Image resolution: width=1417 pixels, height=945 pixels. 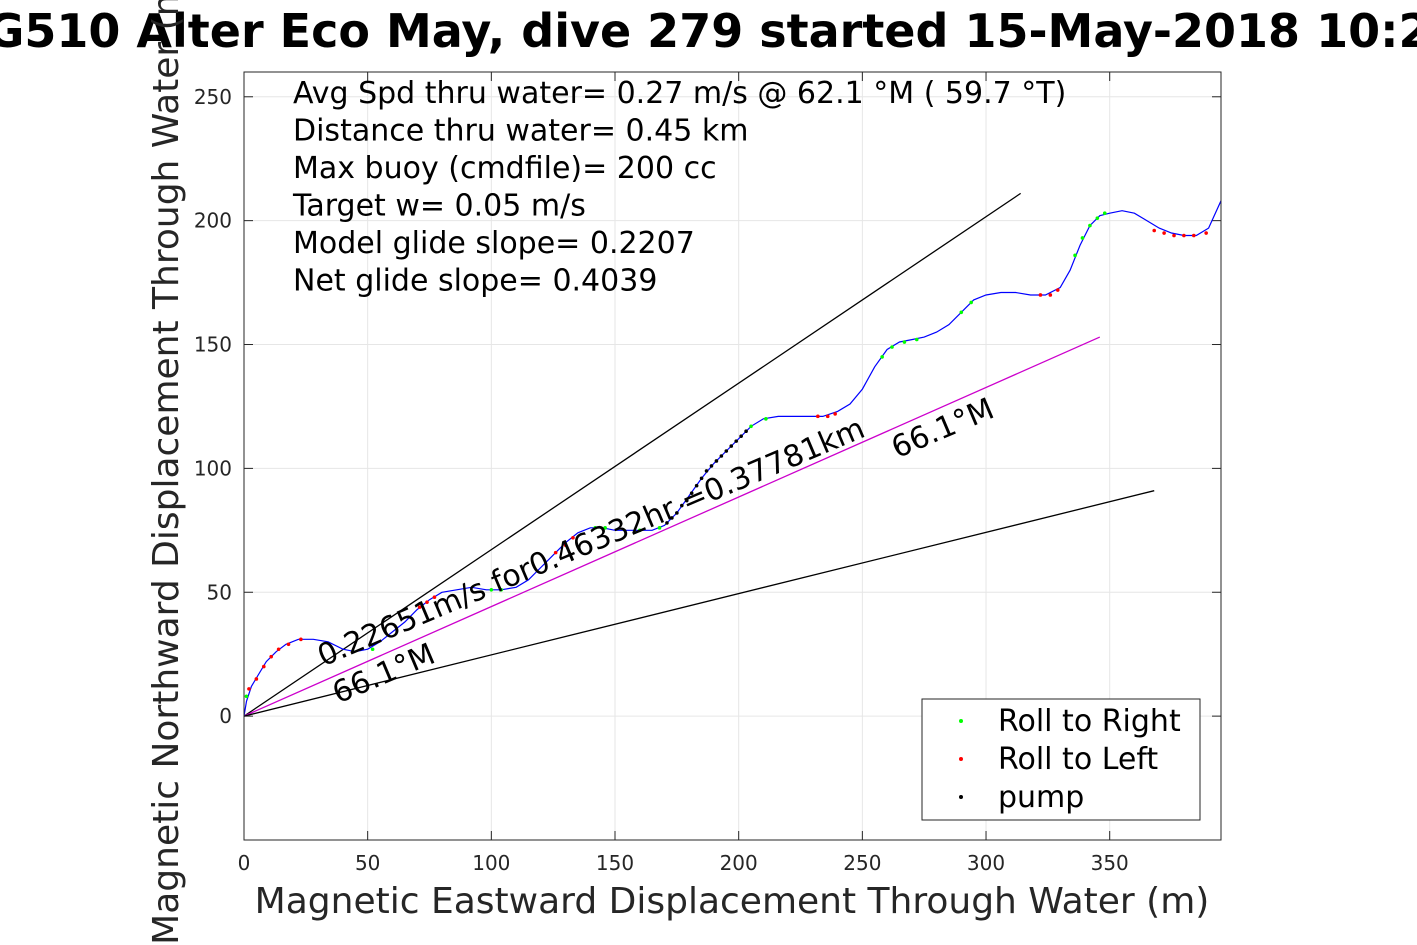 I want to click on y-tick-label-100: 100, so click(x=213, y=468).